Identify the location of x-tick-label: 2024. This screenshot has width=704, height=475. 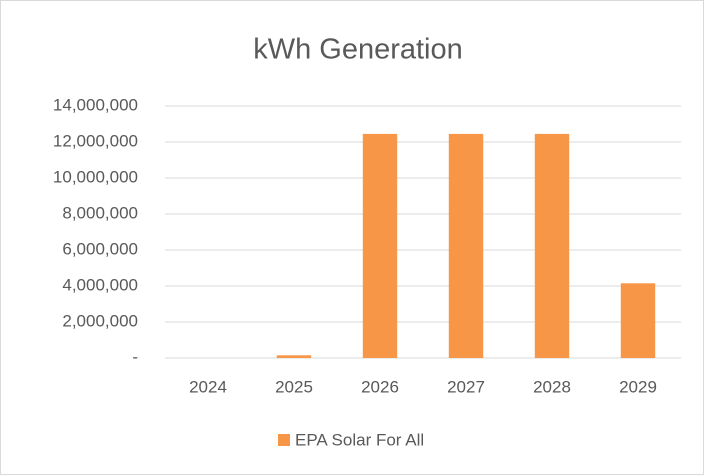
(208, 386).